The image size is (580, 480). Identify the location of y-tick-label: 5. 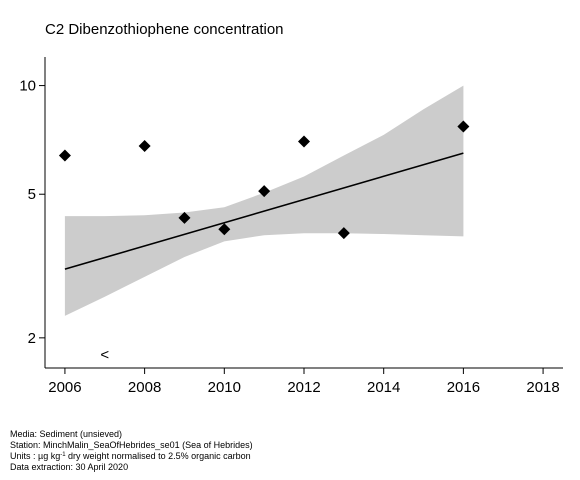
(32, 194).